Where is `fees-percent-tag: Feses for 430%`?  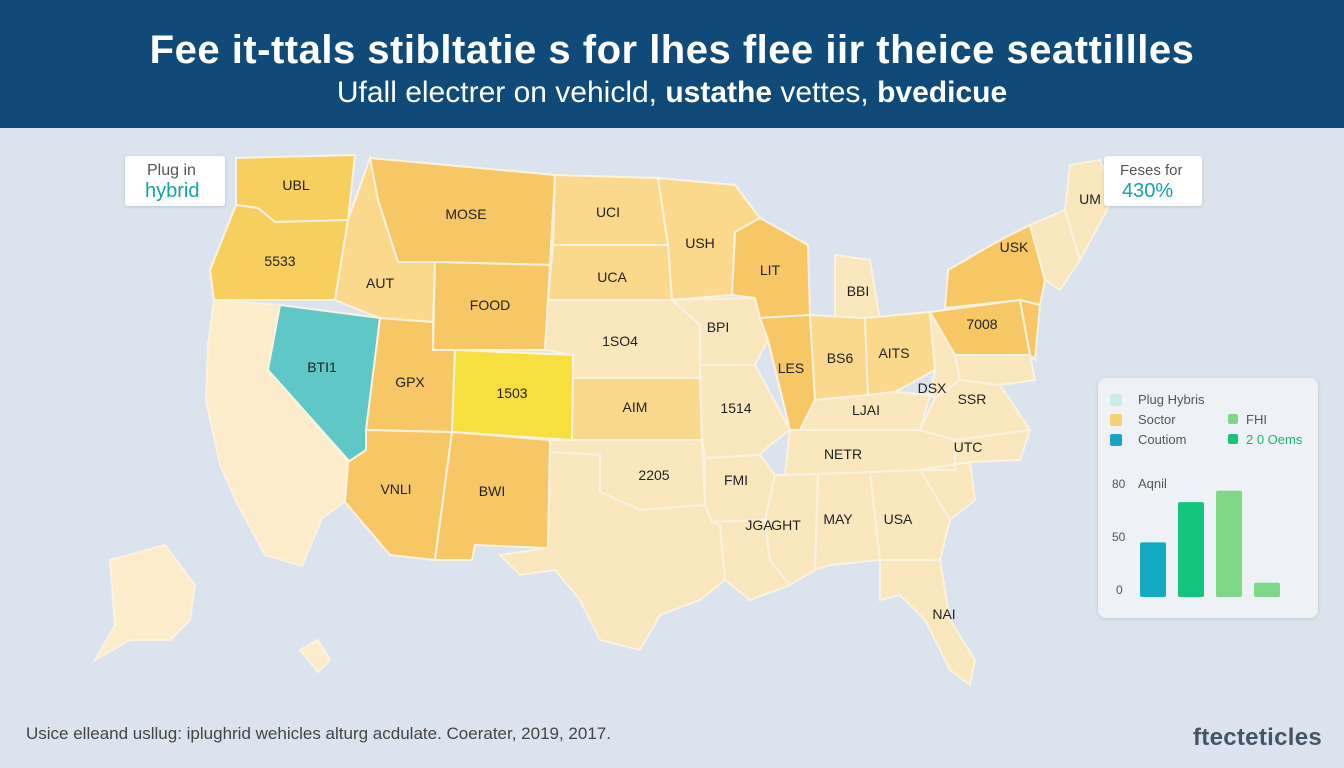
fees-percent-tag: Feses for 430% is located at coordinates (1153, 181).